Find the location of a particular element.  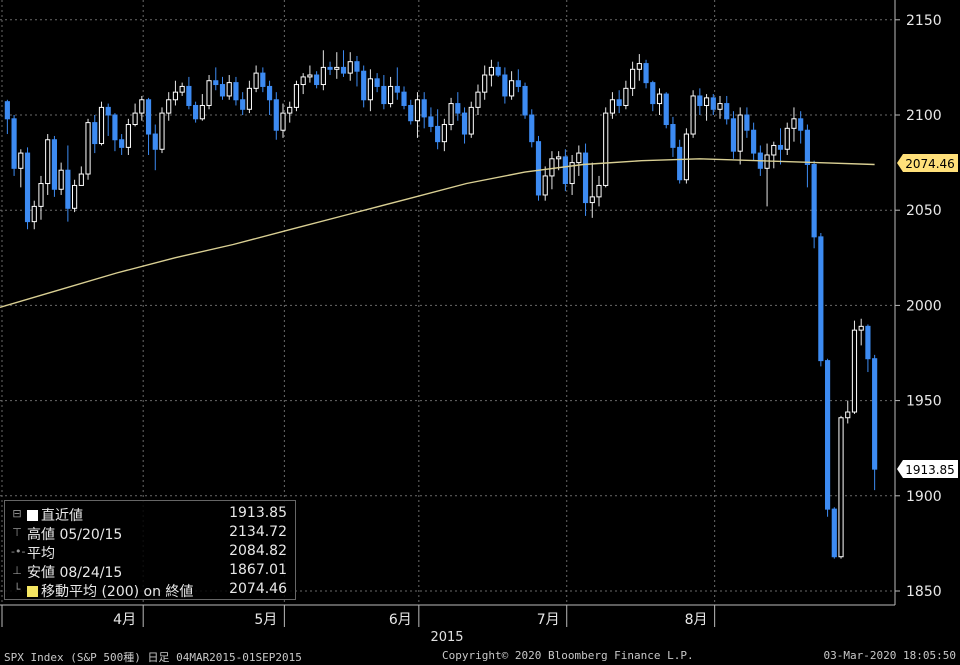

ma-value-tag-text: 2074.46 is located at coordinates (930, 164).